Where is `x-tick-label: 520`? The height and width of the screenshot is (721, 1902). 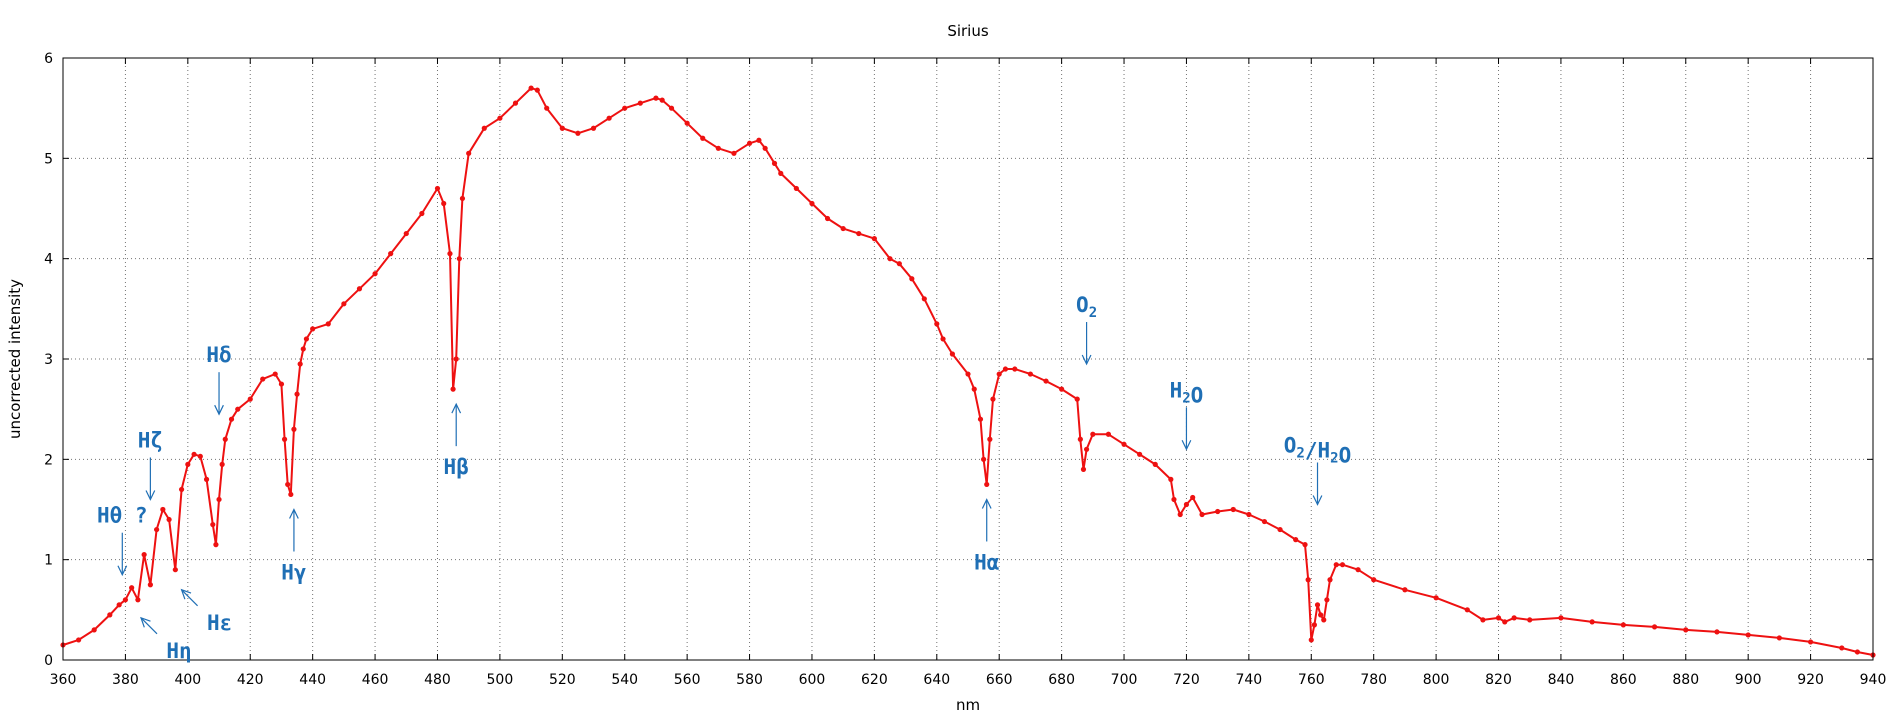 x-tick-label: 520 is located at coordinates (562, 680).